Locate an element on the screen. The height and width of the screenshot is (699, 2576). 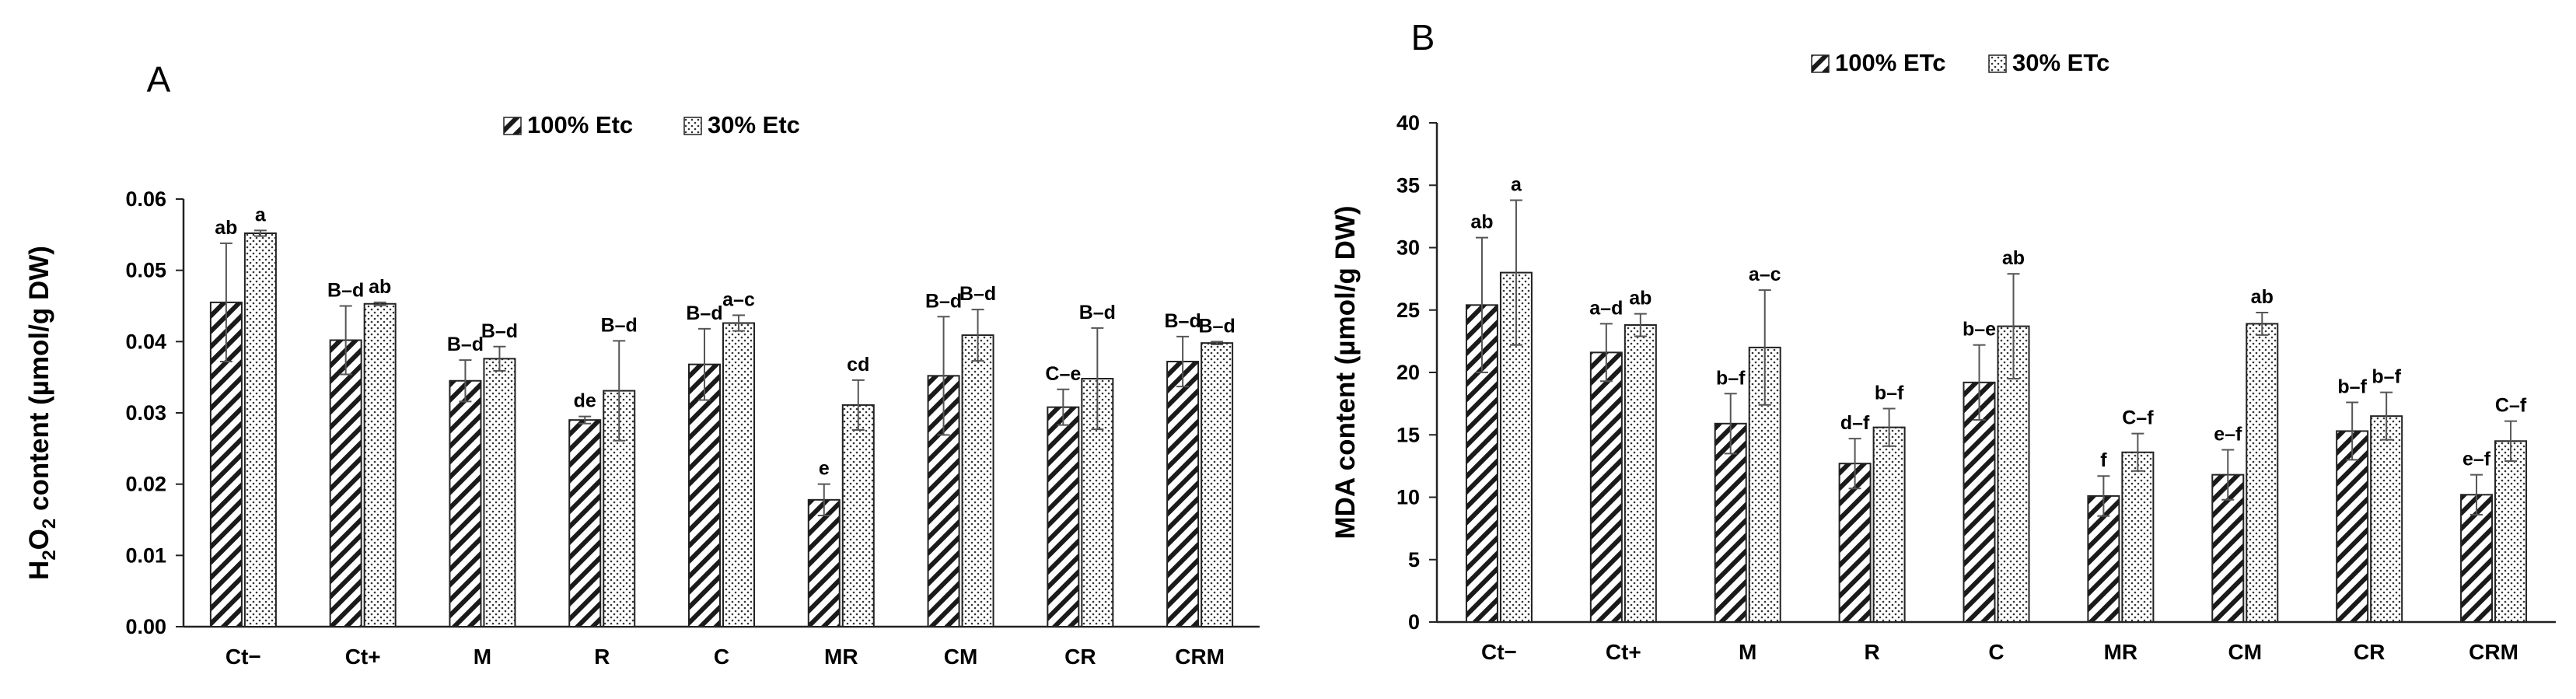
panel-a-x-tick-label: Ct+ is located at coordinates (363, 657).